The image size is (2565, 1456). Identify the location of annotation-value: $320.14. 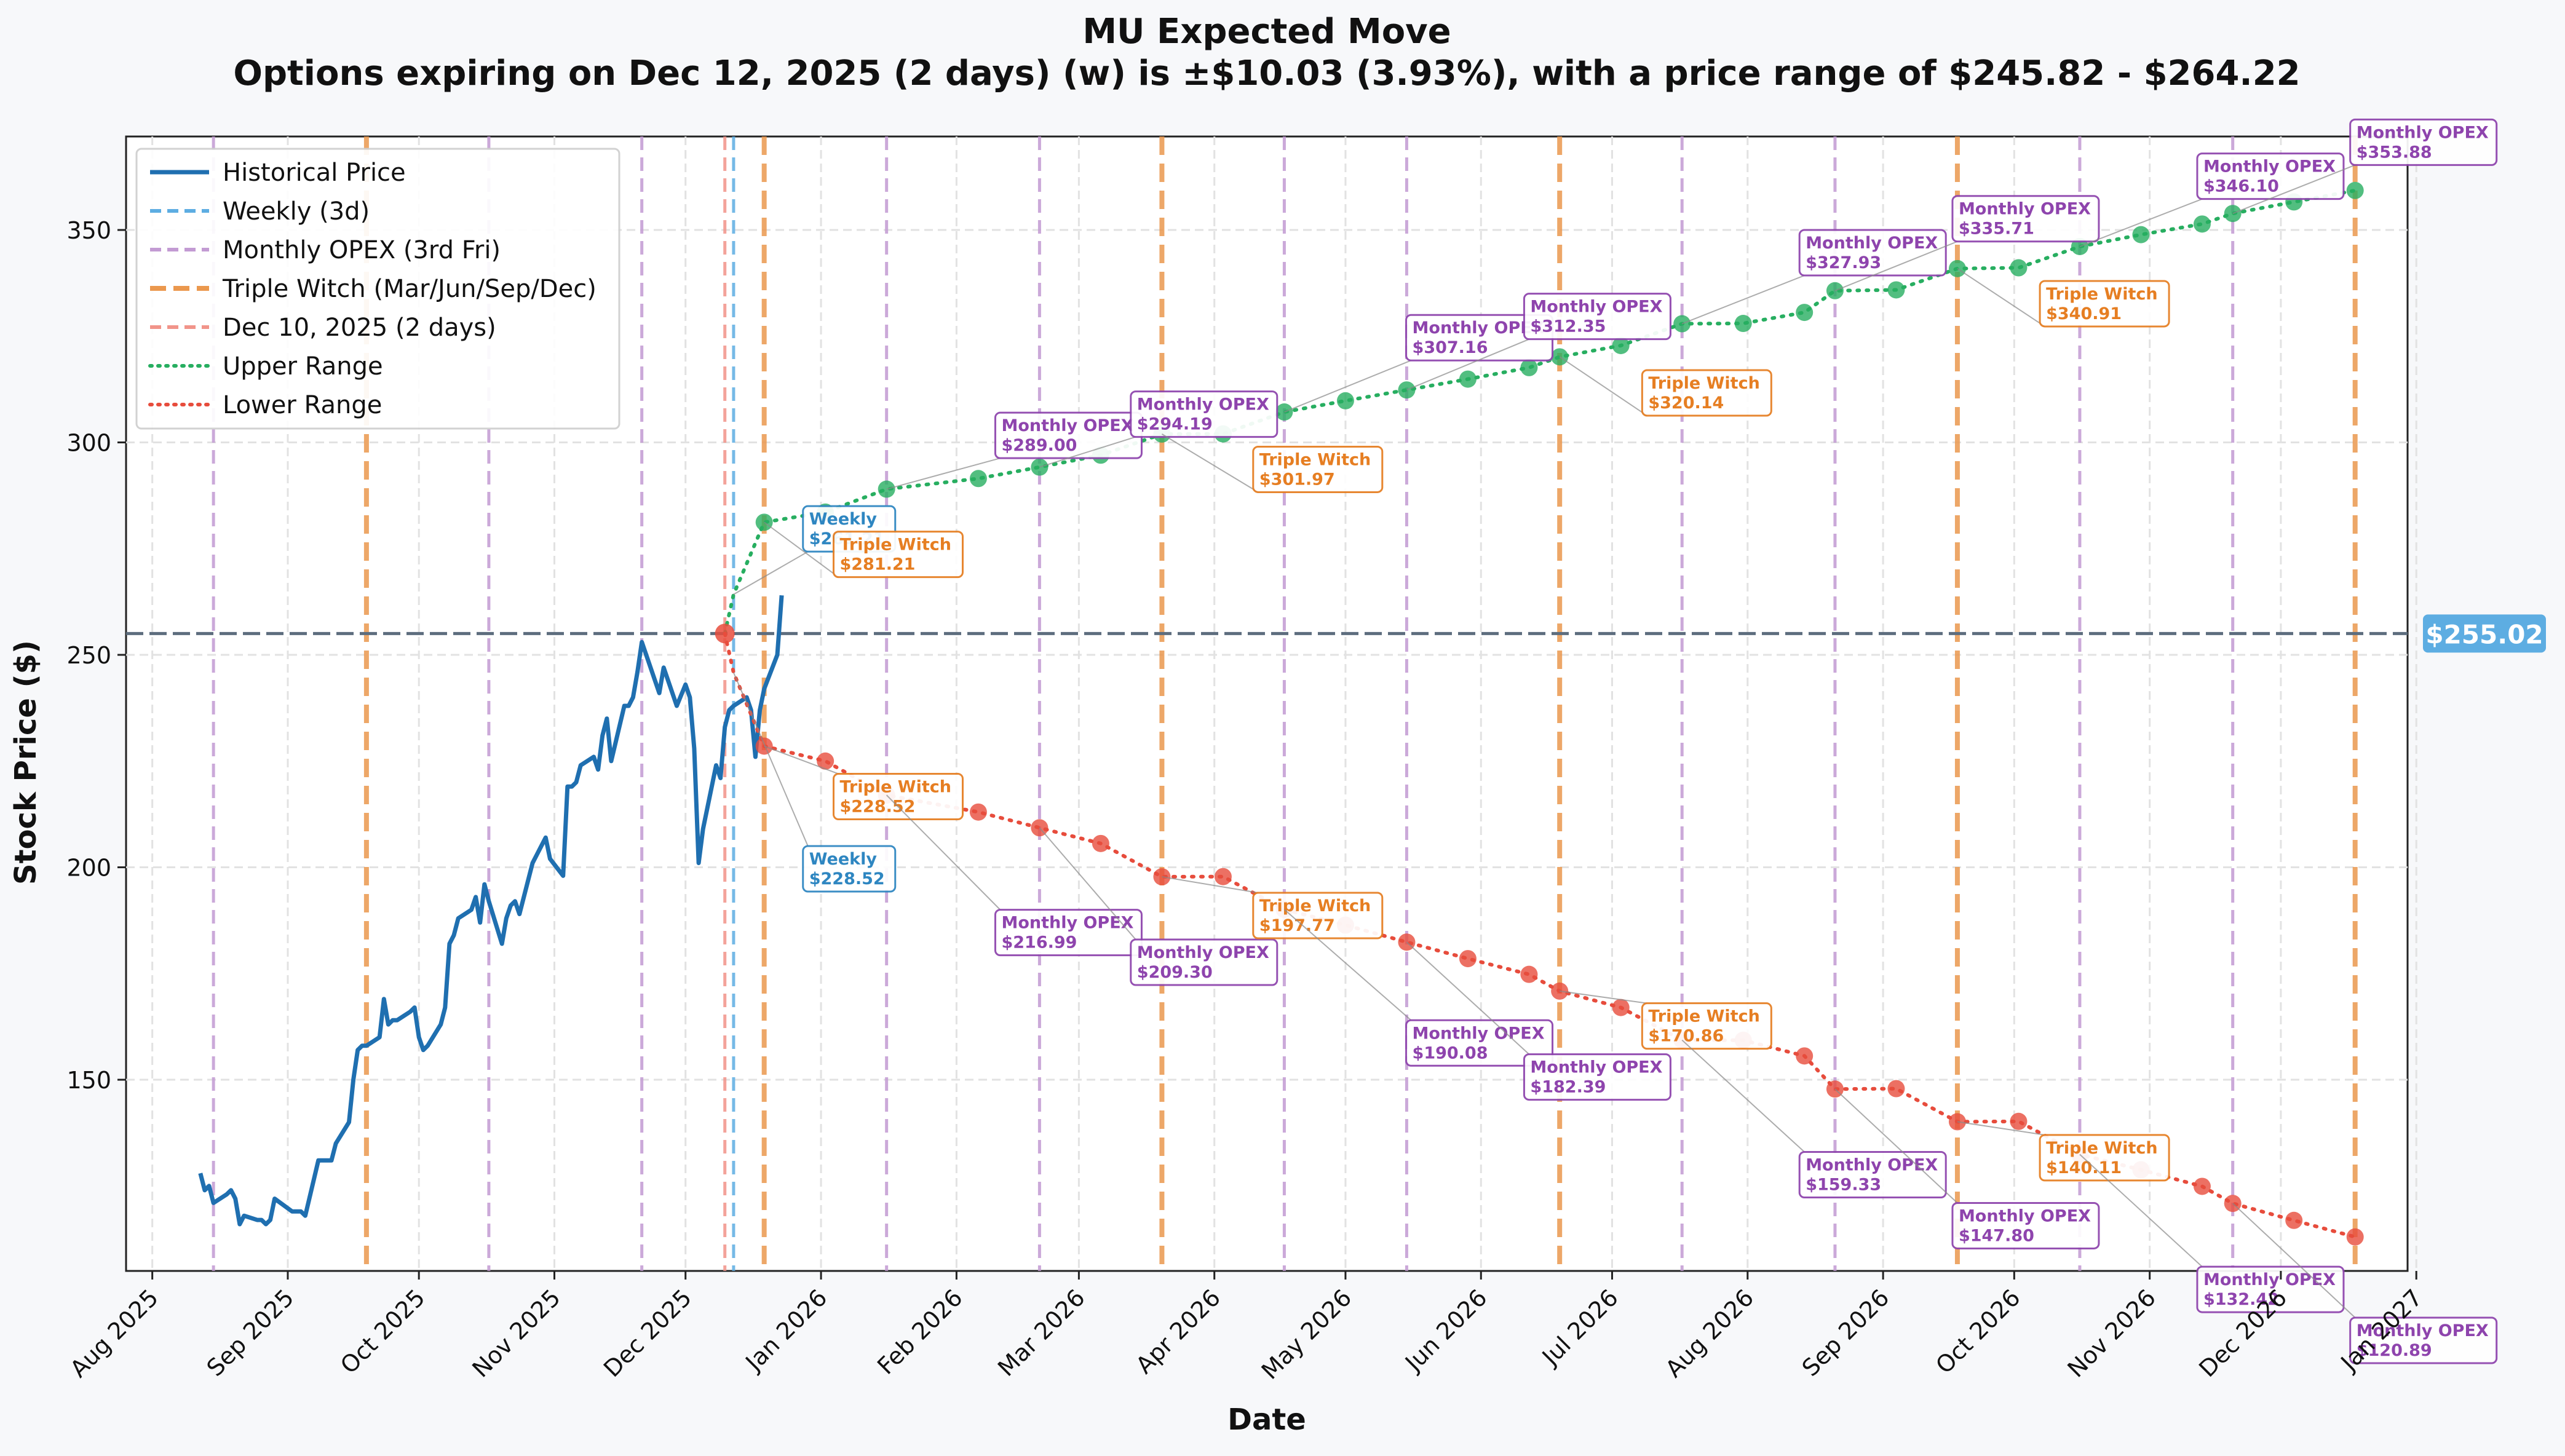
(1686, 404).